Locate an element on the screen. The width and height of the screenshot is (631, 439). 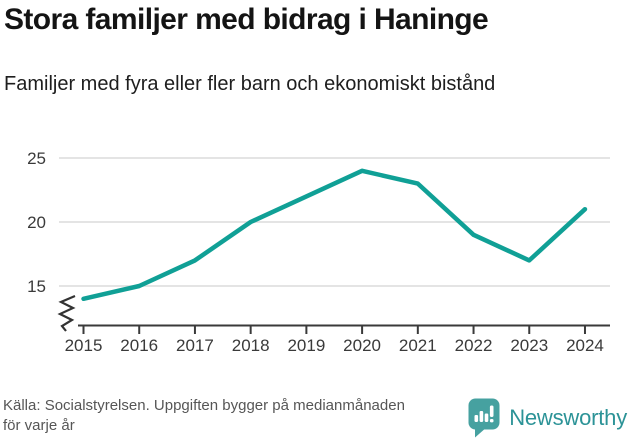
y-axis-label: 25 is located at coordinates (36, 158).